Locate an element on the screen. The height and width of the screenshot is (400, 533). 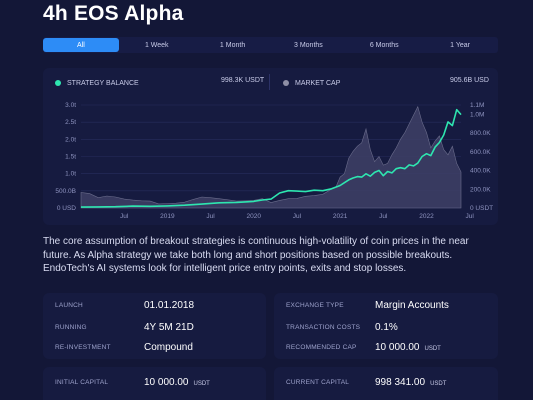
y-left-tick-label: 2.5t is located at coordinates (70, 122).